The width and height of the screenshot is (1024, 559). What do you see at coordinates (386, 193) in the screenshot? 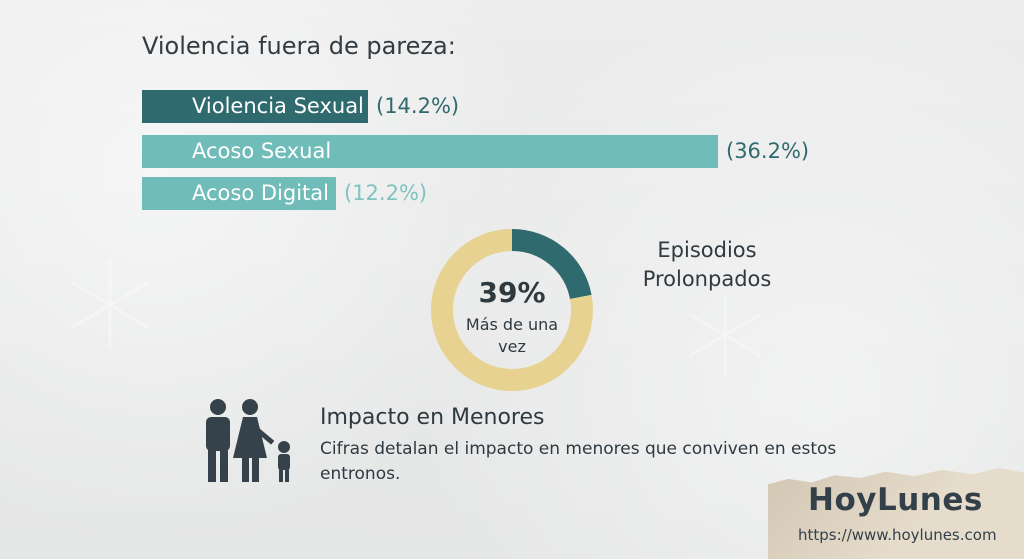
I see `bar-value-label: (12.2%)` at bounding box center [386, 193].